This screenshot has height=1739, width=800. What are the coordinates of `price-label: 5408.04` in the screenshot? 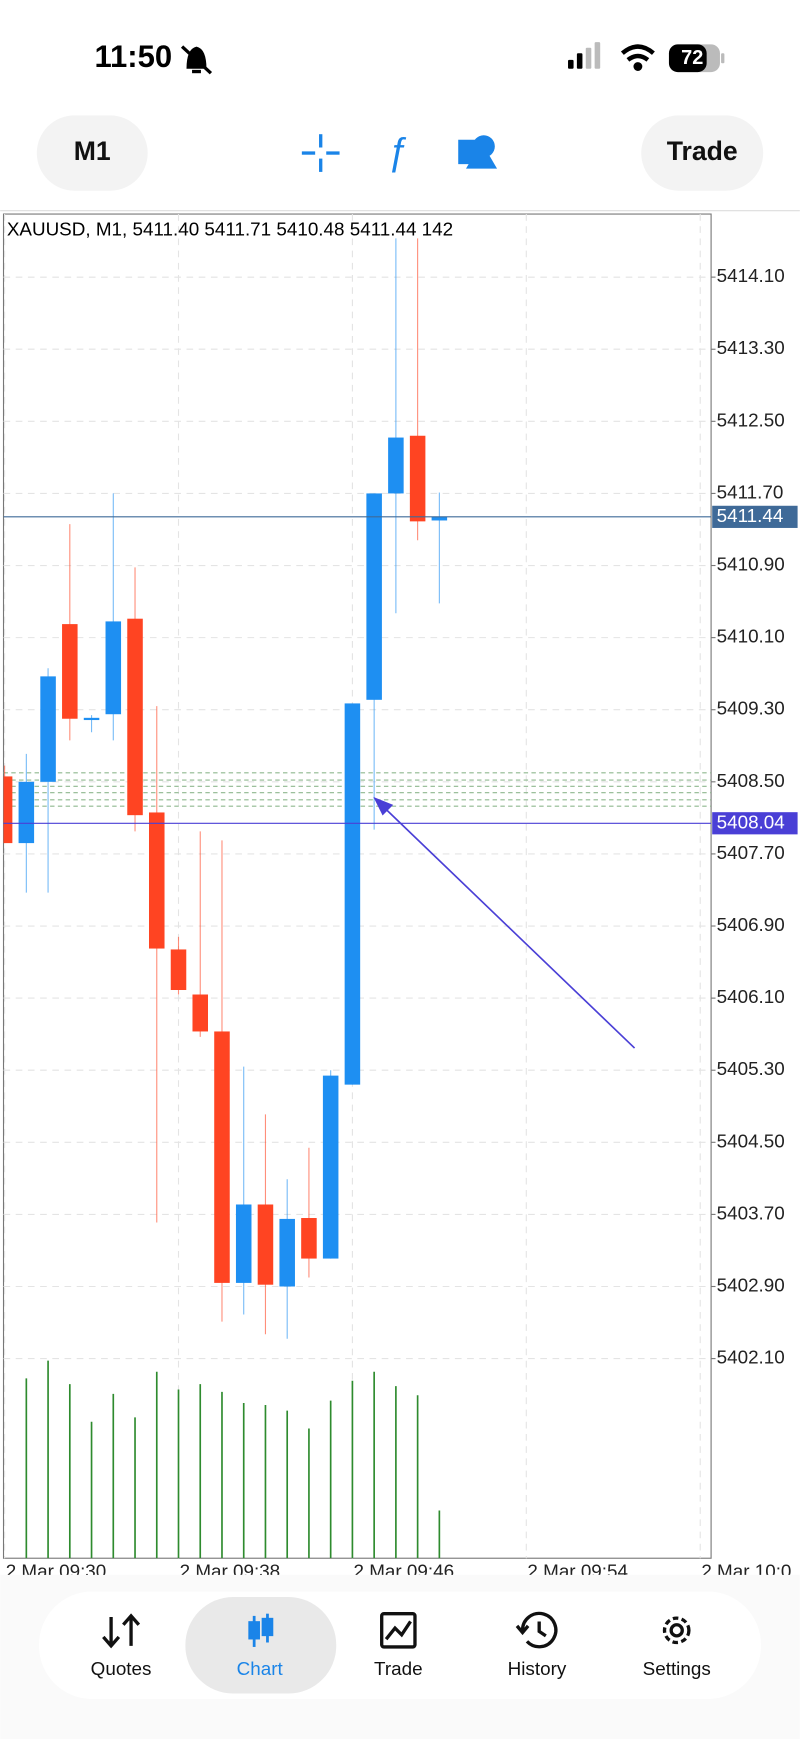 It's located at (751, 821).